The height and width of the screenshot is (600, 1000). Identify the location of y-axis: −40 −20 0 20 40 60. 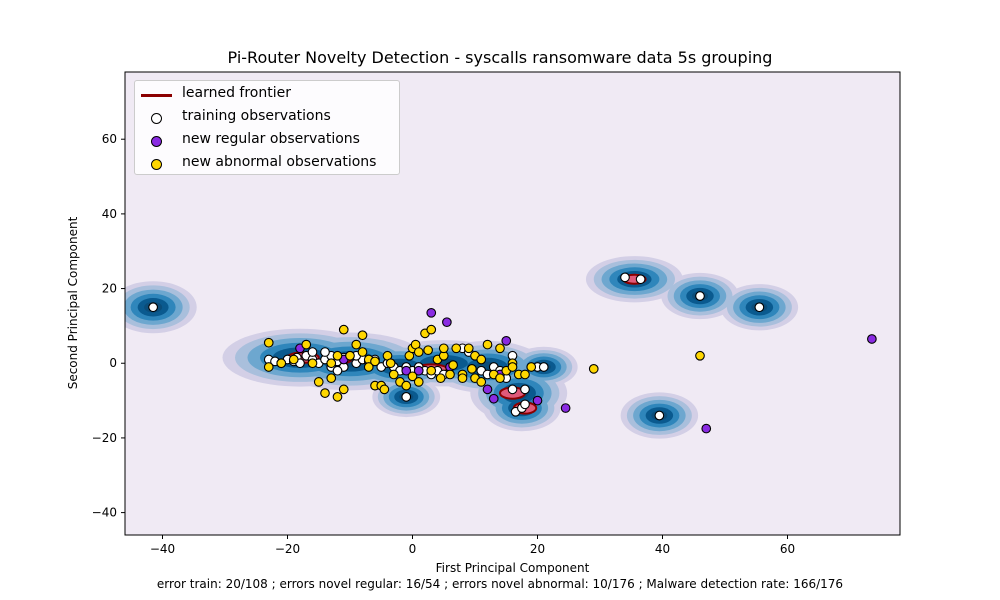
(108, 326).